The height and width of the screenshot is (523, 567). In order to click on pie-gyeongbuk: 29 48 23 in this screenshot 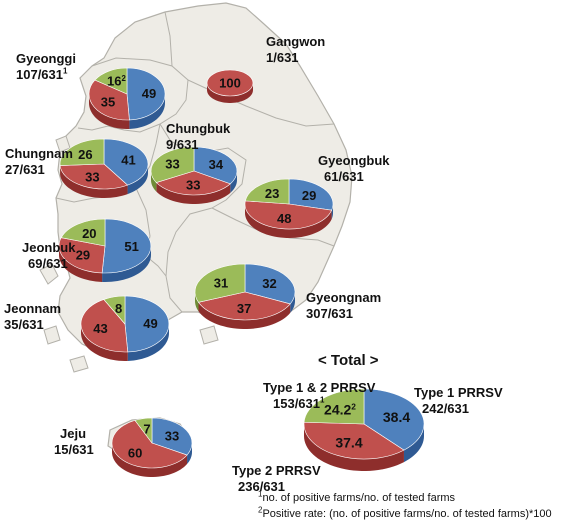, I will do `click(289, 208)`.